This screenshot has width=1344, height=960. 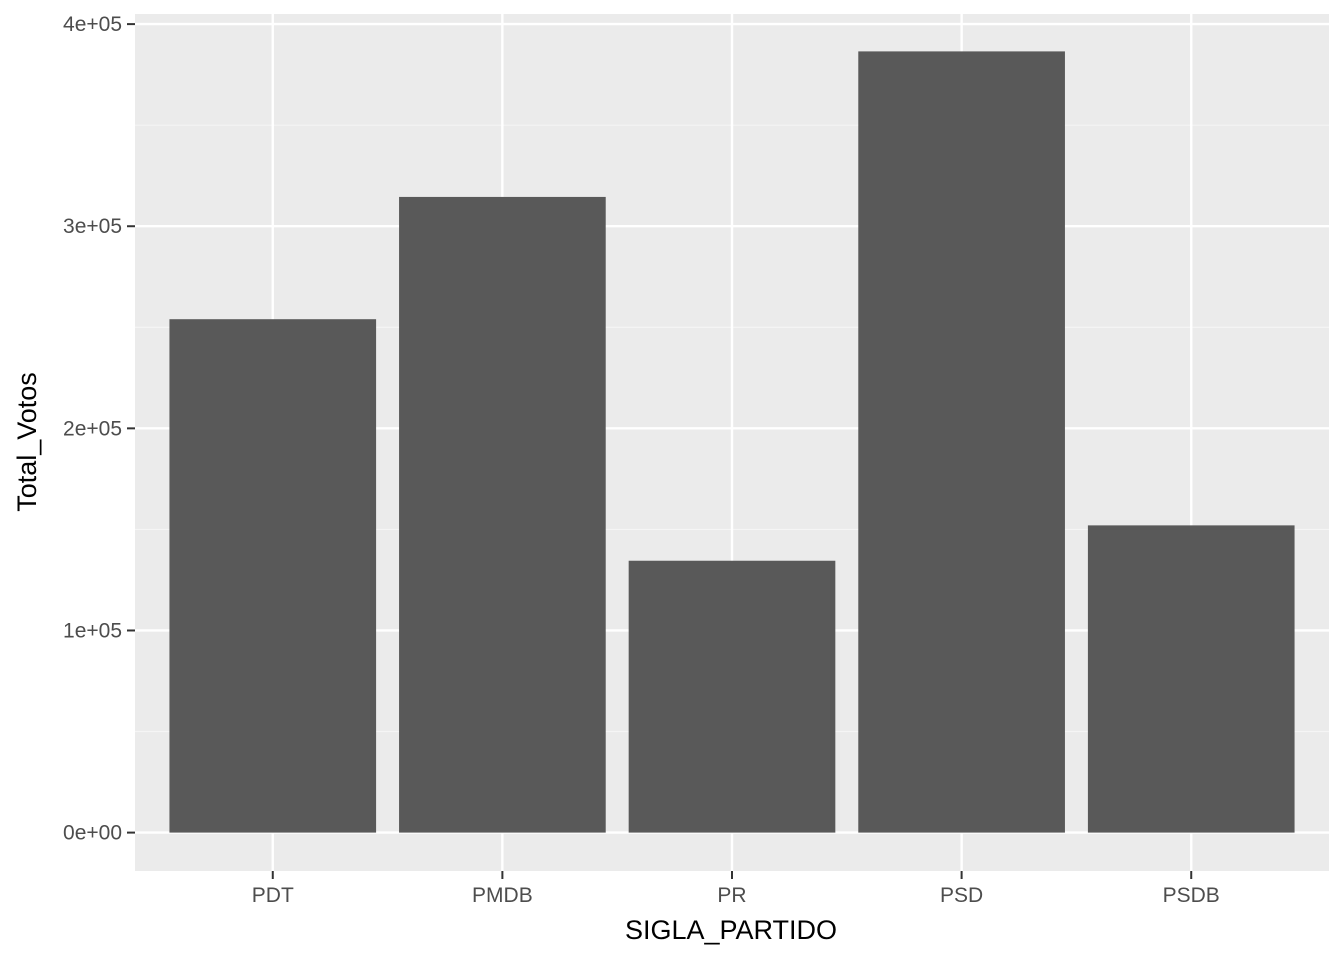 What do you see at coordinates (273, 895) in the screenshot?
I see `x-tick-label: PDT` at bounding box center [273, 895].